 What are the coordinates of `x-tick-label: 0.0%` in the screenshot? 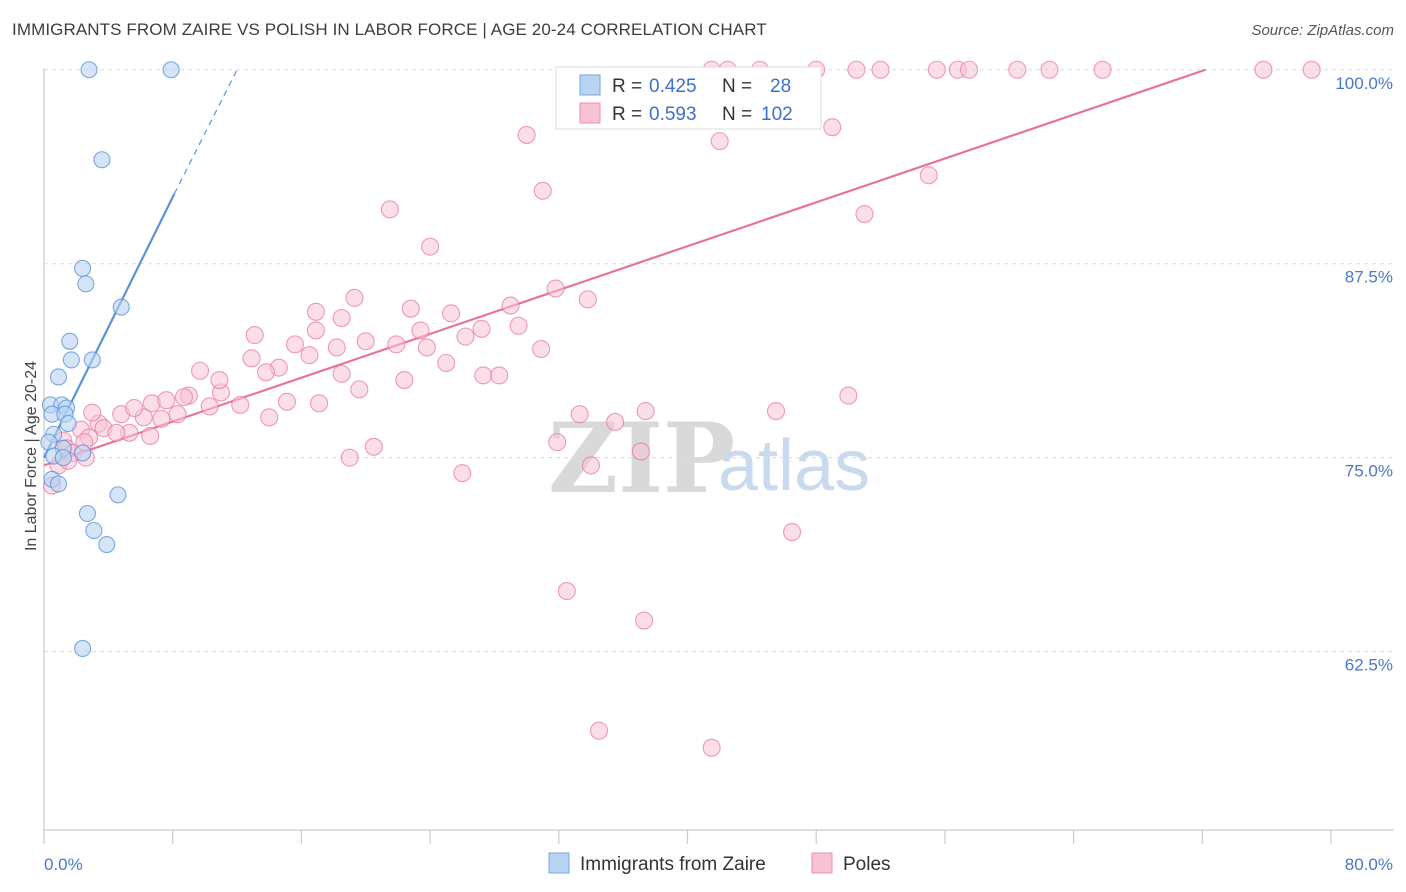 It's located at (63, 864).